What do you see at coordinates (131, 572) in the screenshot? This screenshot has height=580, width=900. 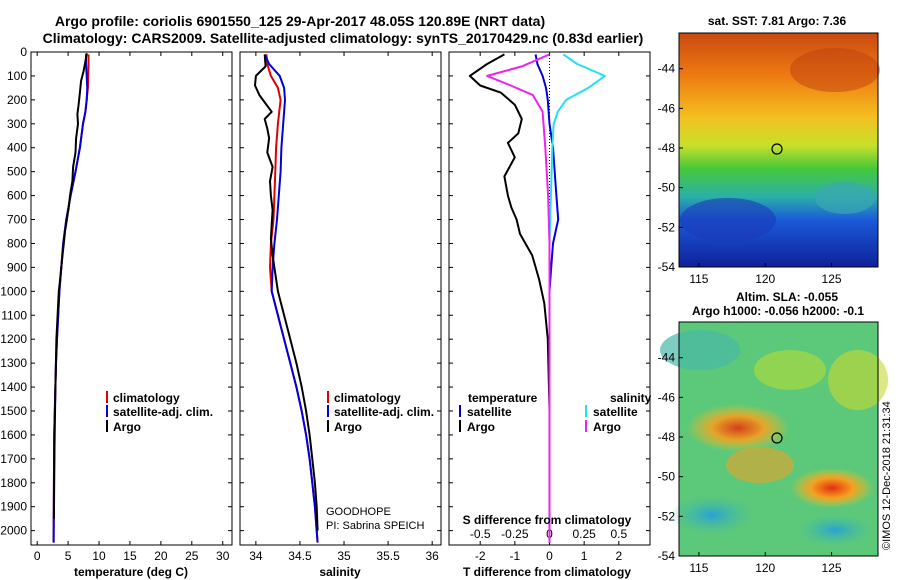 I see `temperature-xlabel: temperature (deg C)` at bounding box center [131, 572].